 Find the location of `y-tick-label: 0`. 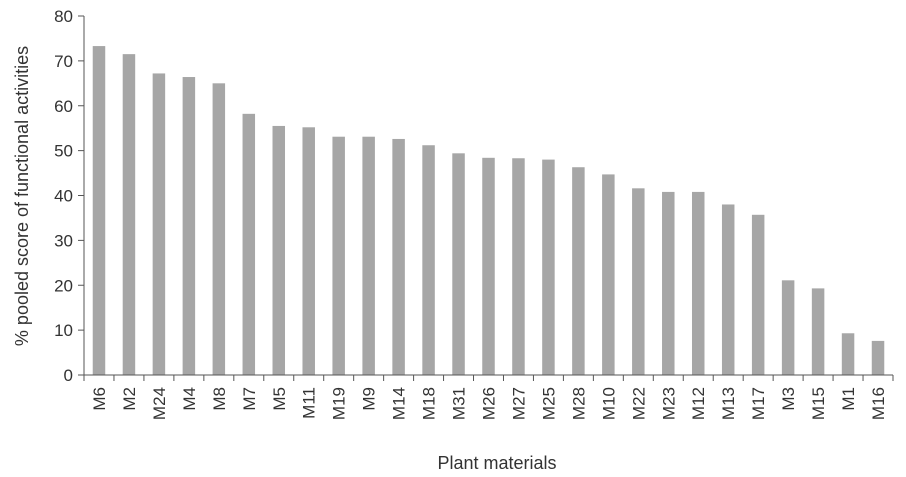

y-tick-label: 0 is located at coordinates (68, 375).